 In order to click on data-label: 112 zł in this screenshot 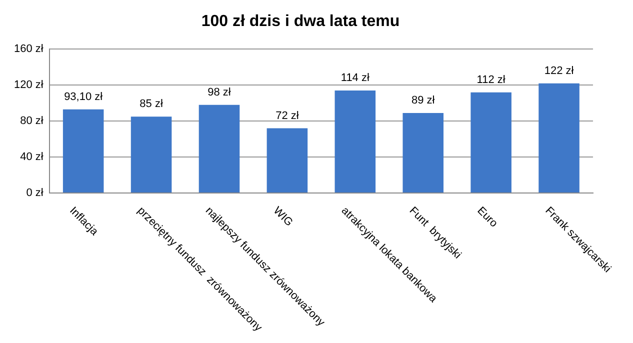, I will do `click(491, 80)`.